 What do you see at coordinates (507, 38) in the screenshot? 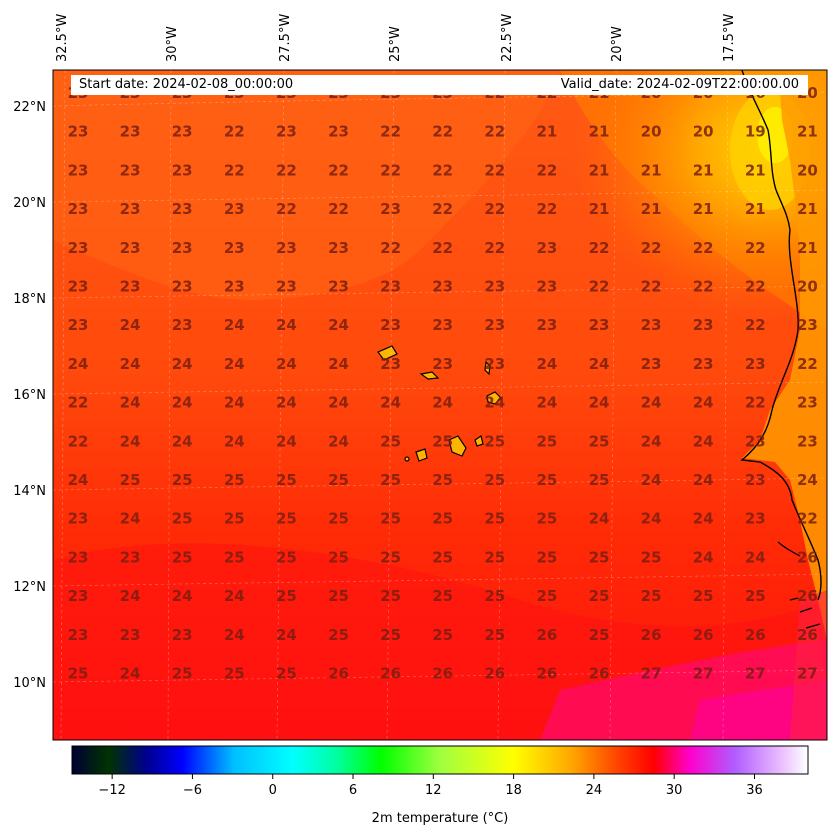
I see `longitude-label: 22.5°W` at bounding box center [507, 38].